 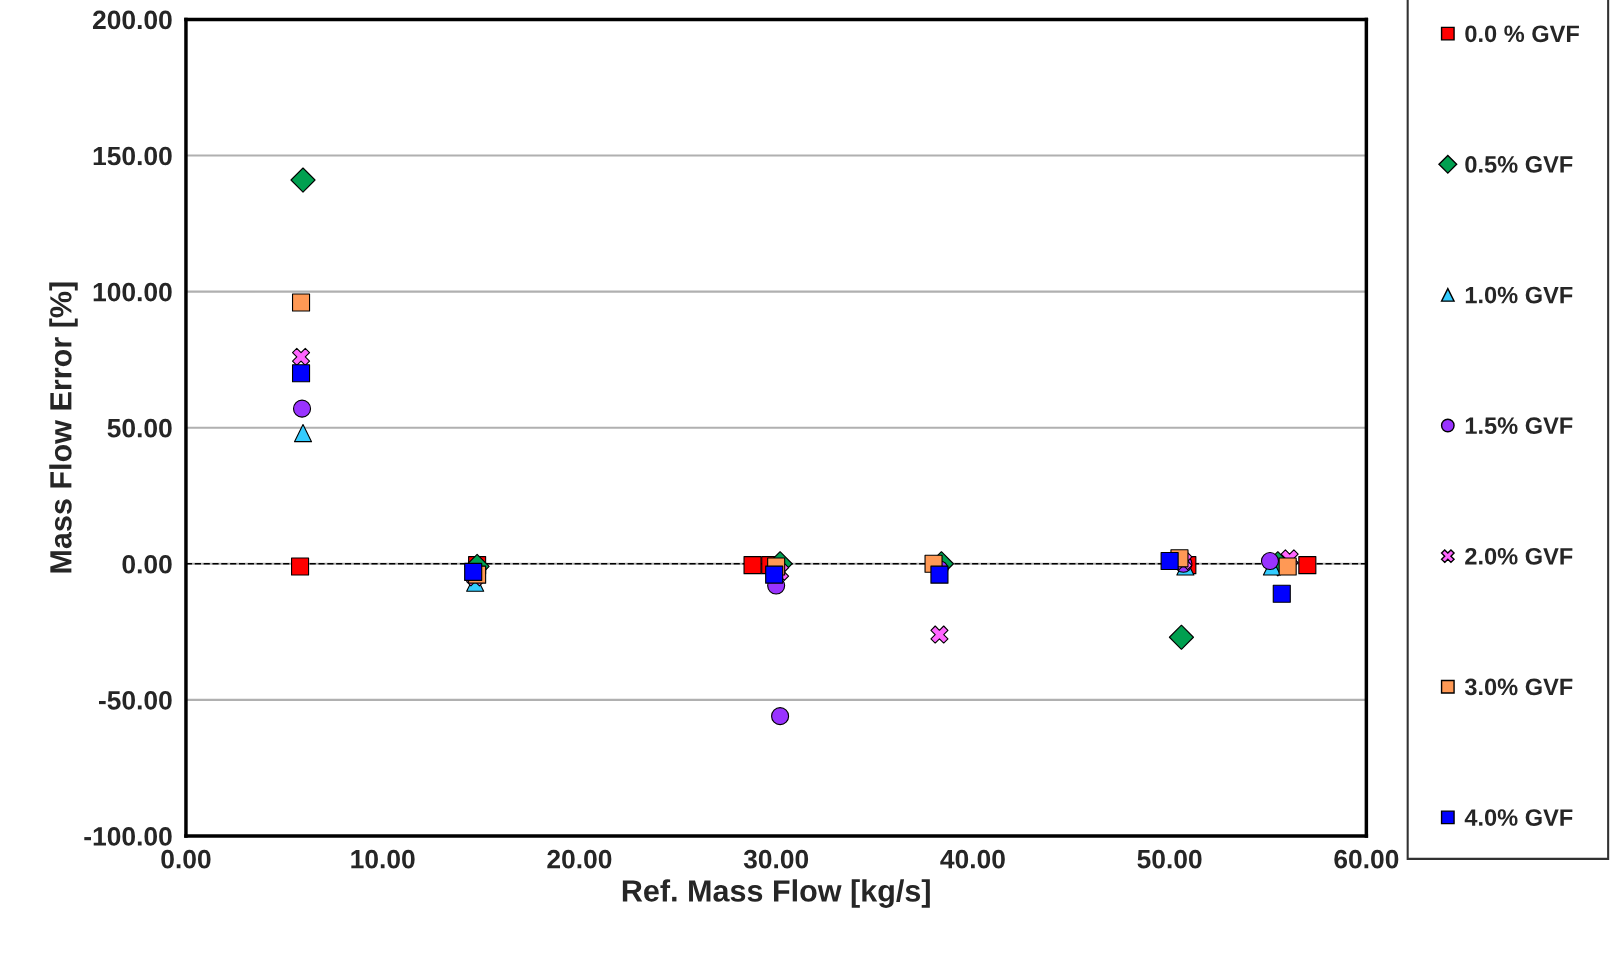 I want to click on x-tick-label: 50.00, so click(x=1169, y=859).